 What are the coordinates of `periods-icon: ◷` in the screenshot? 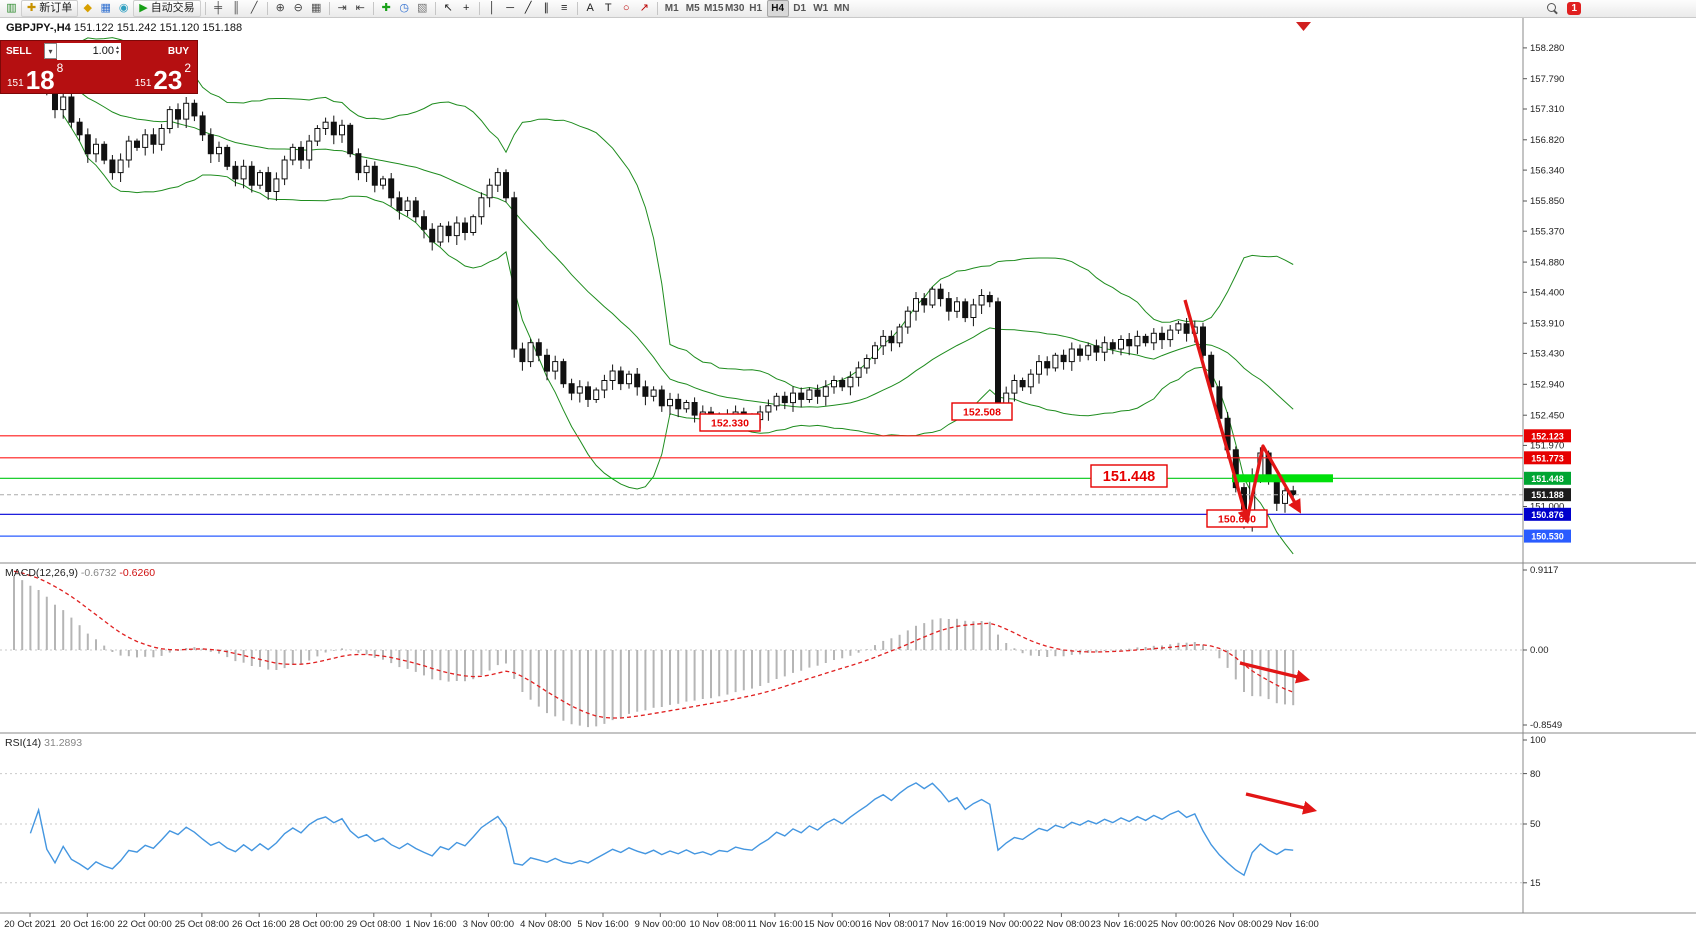 It's located at (404, 8).